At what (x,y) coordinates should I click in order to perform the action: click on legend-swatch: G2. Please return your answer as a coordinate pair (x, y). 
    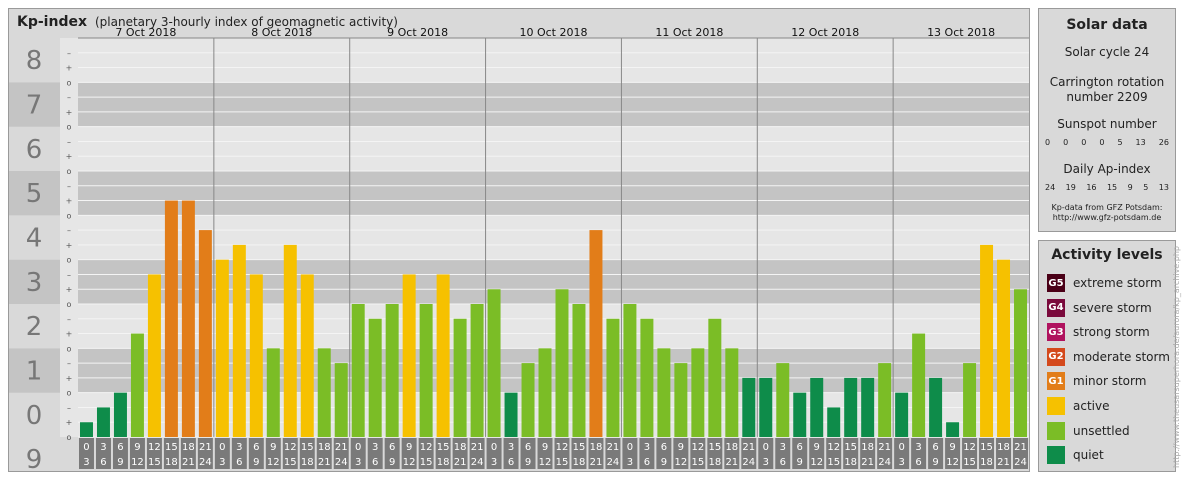
    Looking at the image, I should click on (1056, 356).